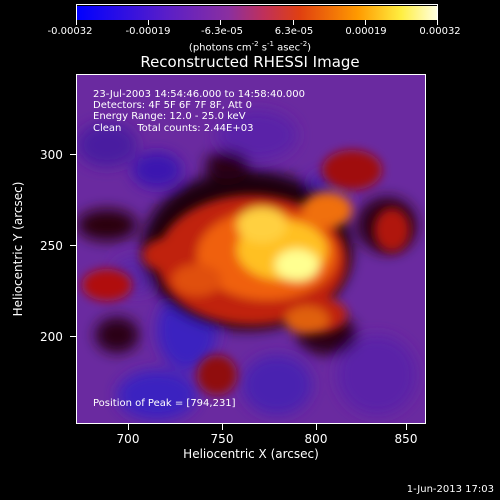 The image size is (500, 500). I want to click on units-text: (photons cm, so click(220, 48).